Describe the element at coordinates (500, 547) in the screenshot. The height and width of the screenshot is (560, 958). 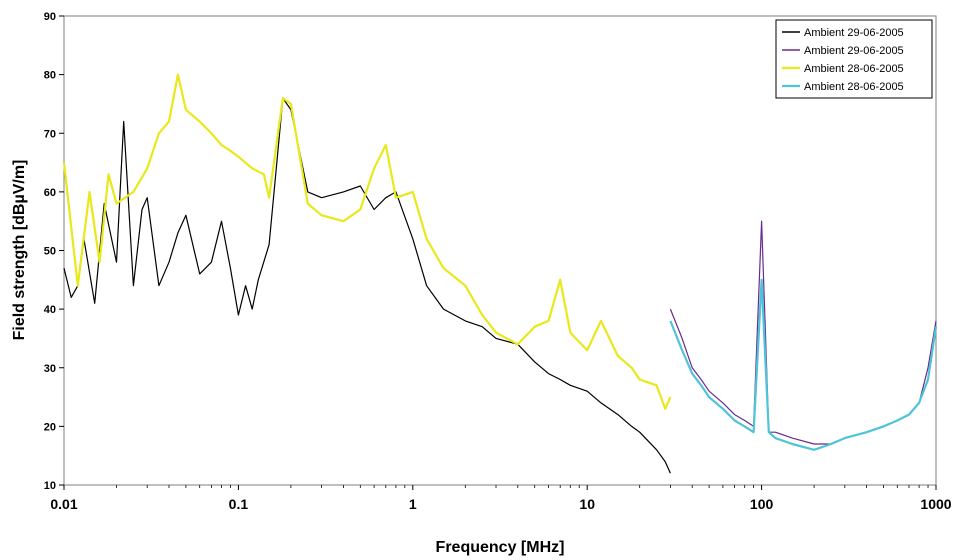
I see `x-axis-title: Frequency [MHz]` at that location.